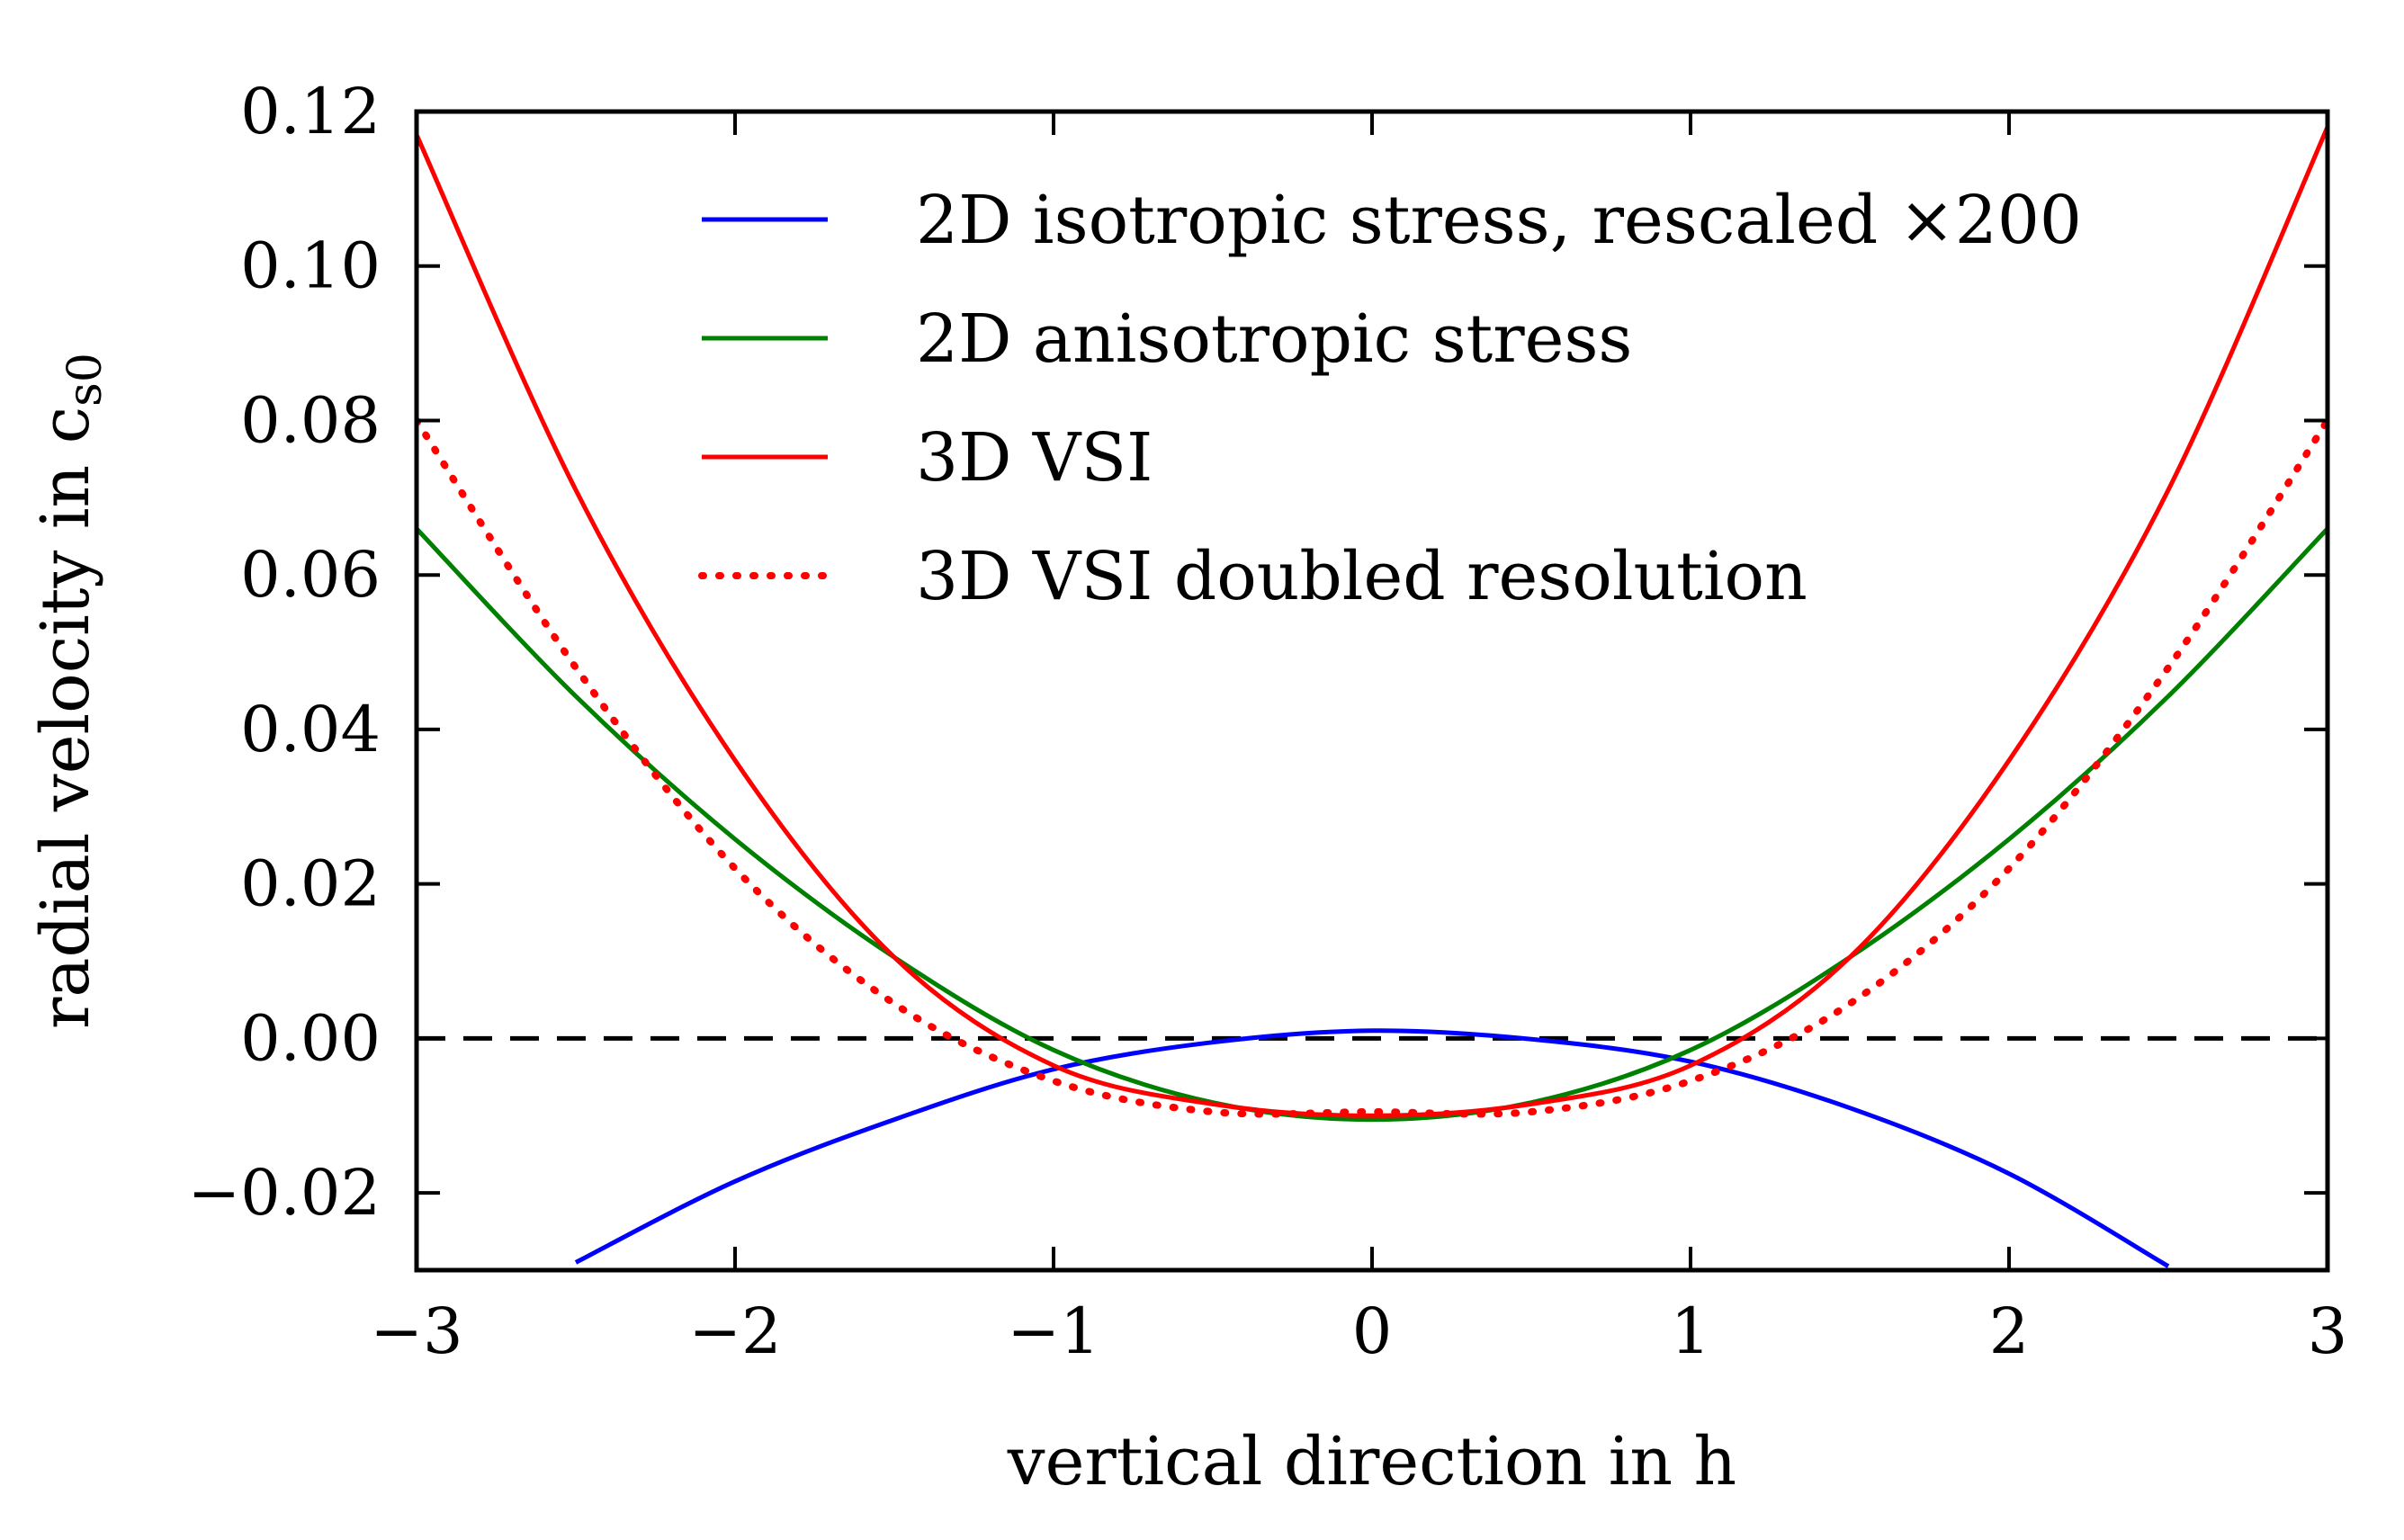 Image resolution: width=2404 pixels, height=1540 pixels. What do you see at coordinates (310, 266) in the screenshot?
I see `y-tick-label: 0.10` at bounding box center [310, 266].